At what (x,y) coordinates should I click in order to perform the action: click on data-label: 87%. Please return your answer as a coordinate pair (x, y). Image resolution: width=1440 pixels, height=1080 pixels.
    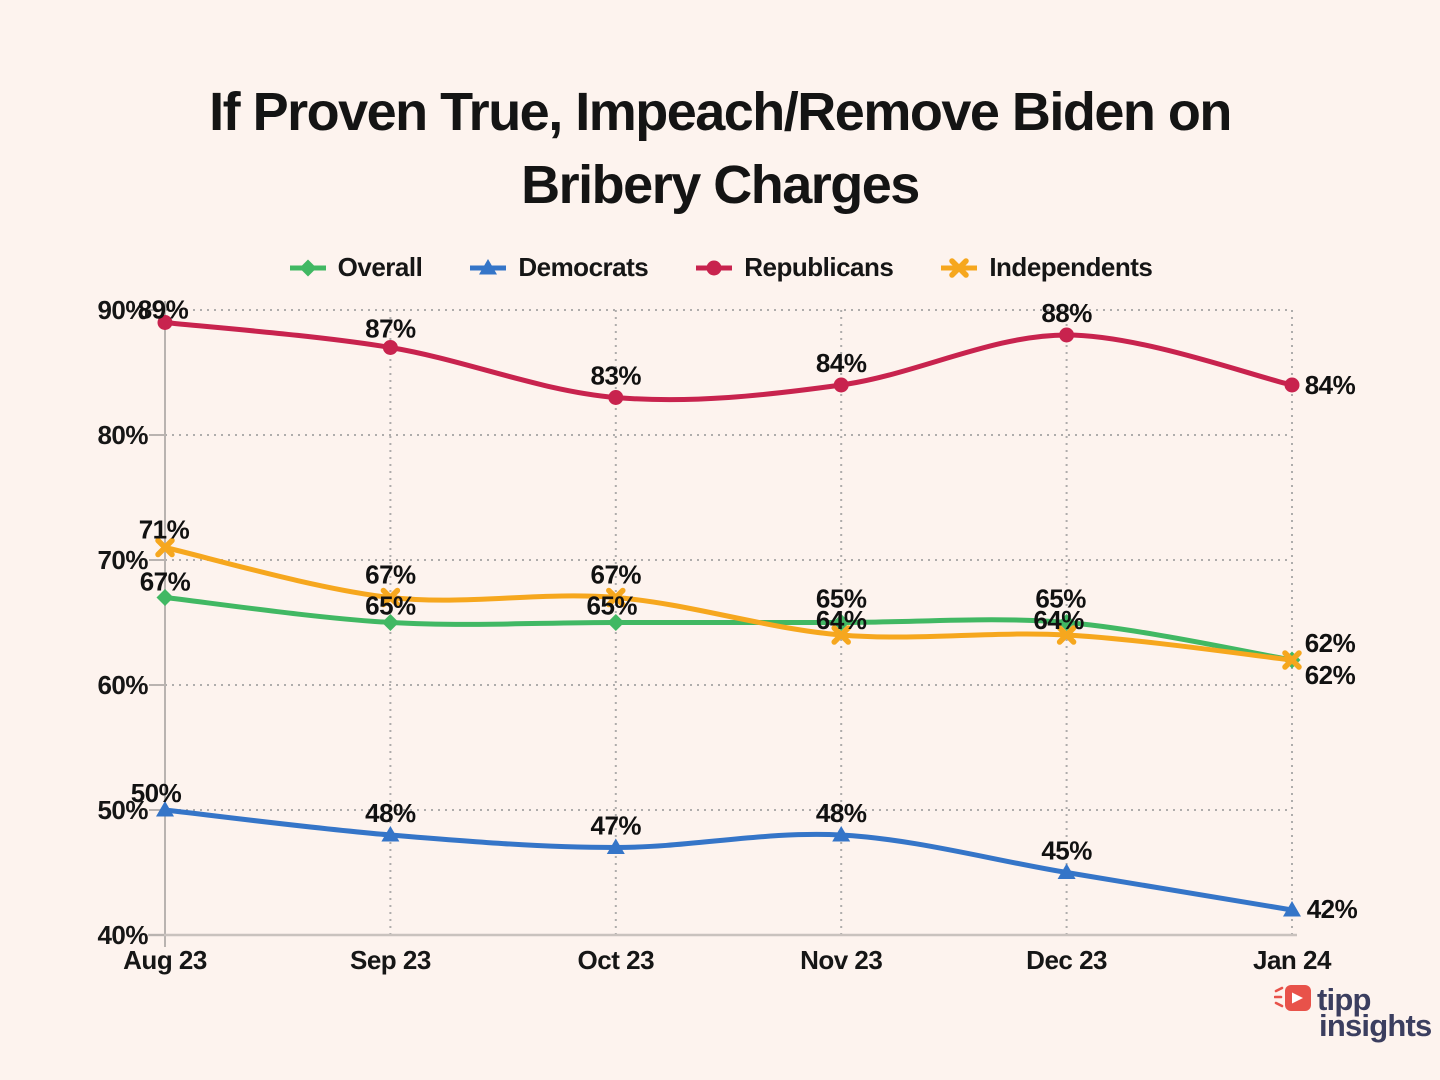
    Looking at the image, I should click on (390, 329).